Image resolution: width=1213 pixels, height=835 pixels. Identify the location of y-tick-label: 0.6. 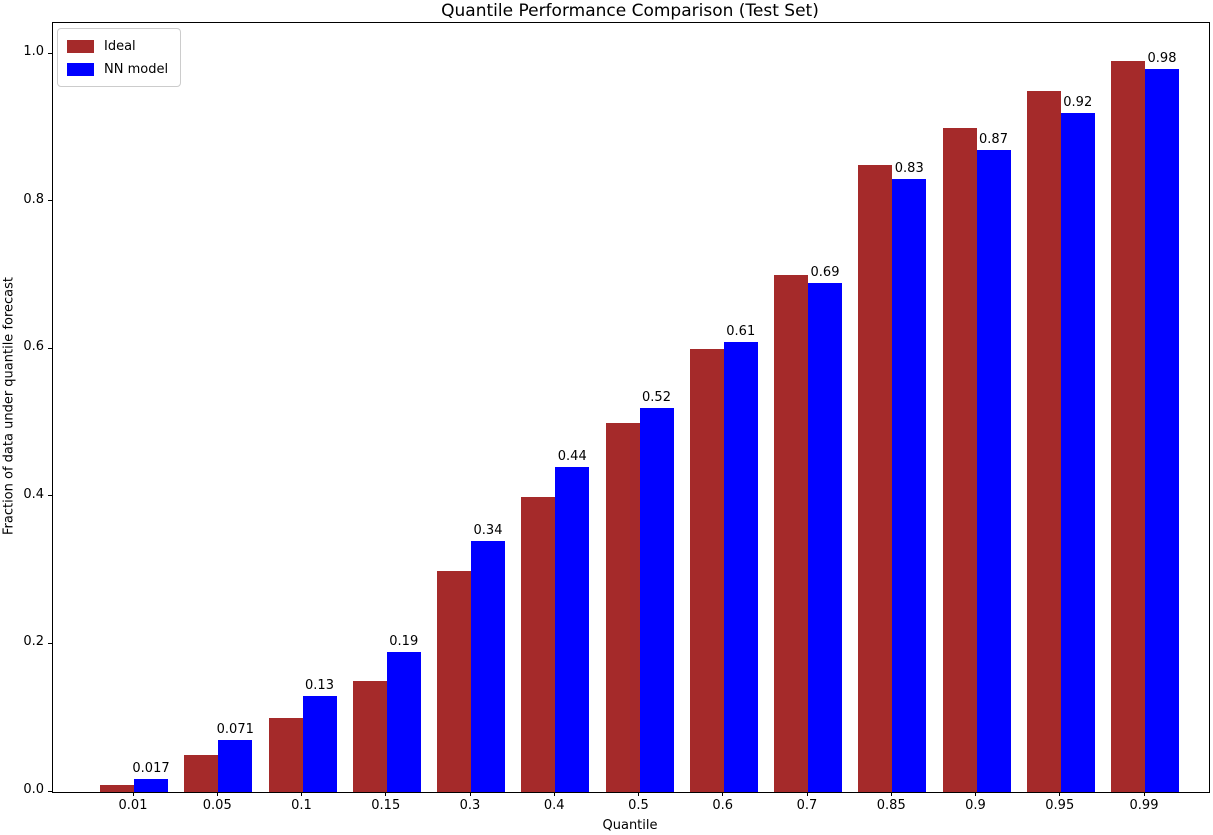
(33, 347).